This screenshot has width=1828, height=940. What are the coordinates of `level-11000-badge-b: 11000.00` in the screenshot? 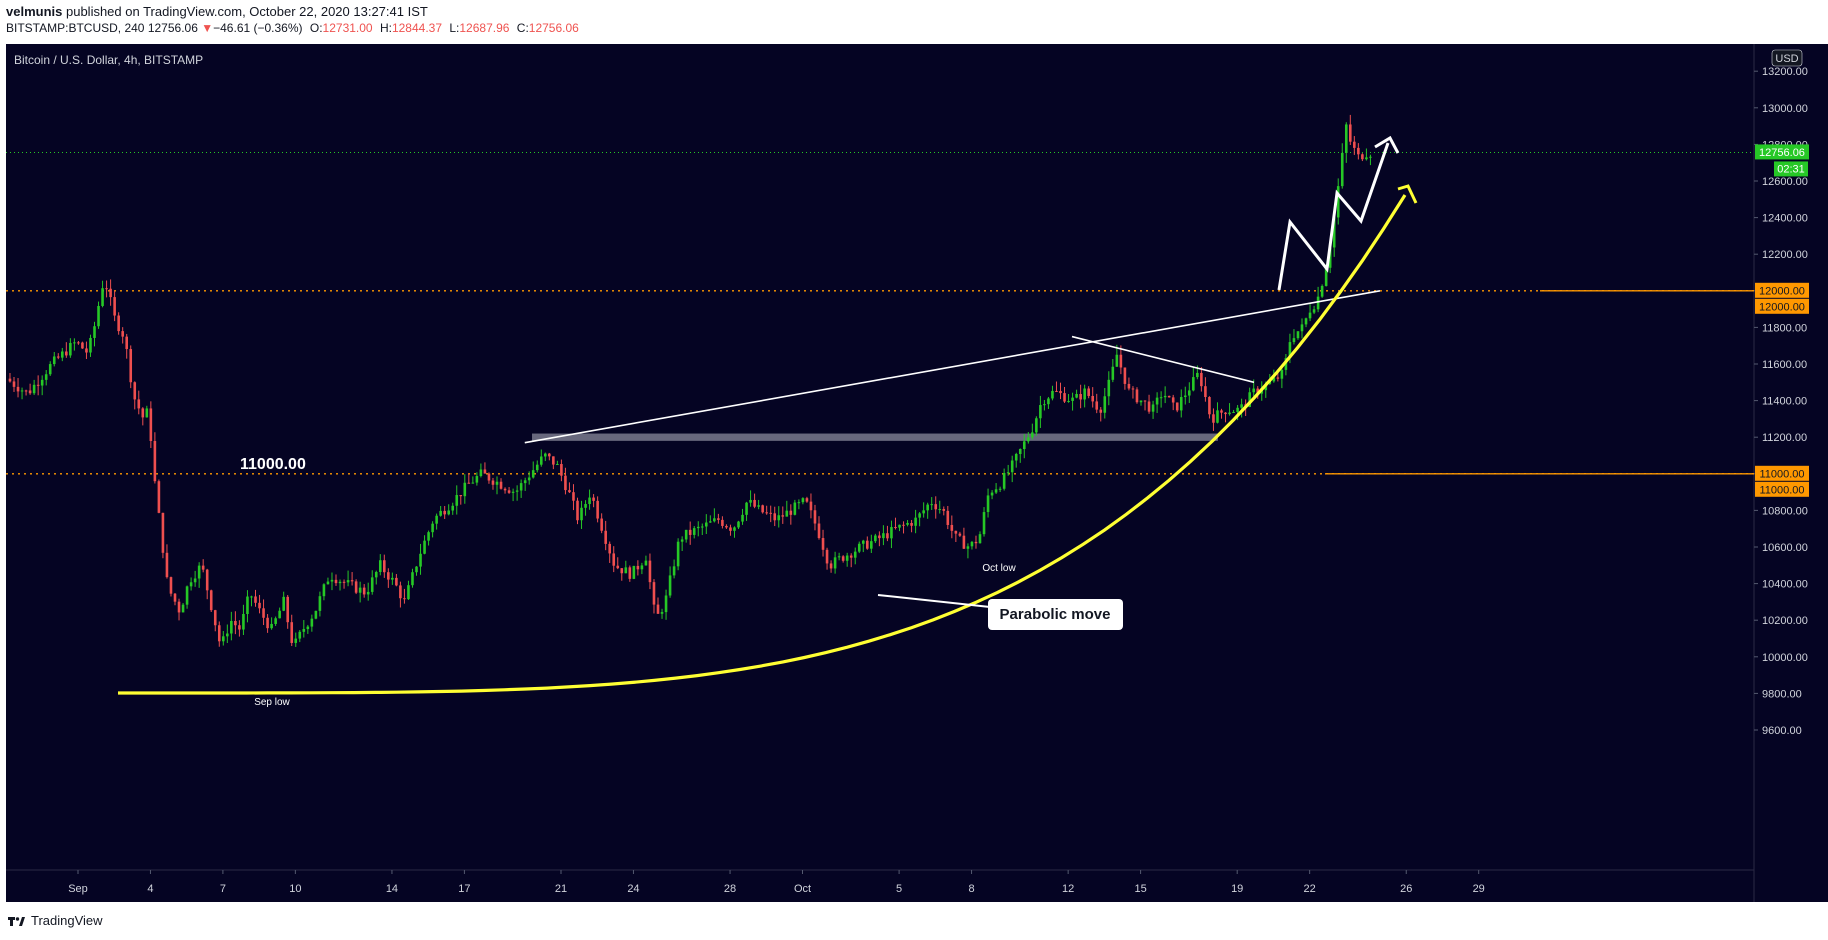 It's located at (1781, 490).